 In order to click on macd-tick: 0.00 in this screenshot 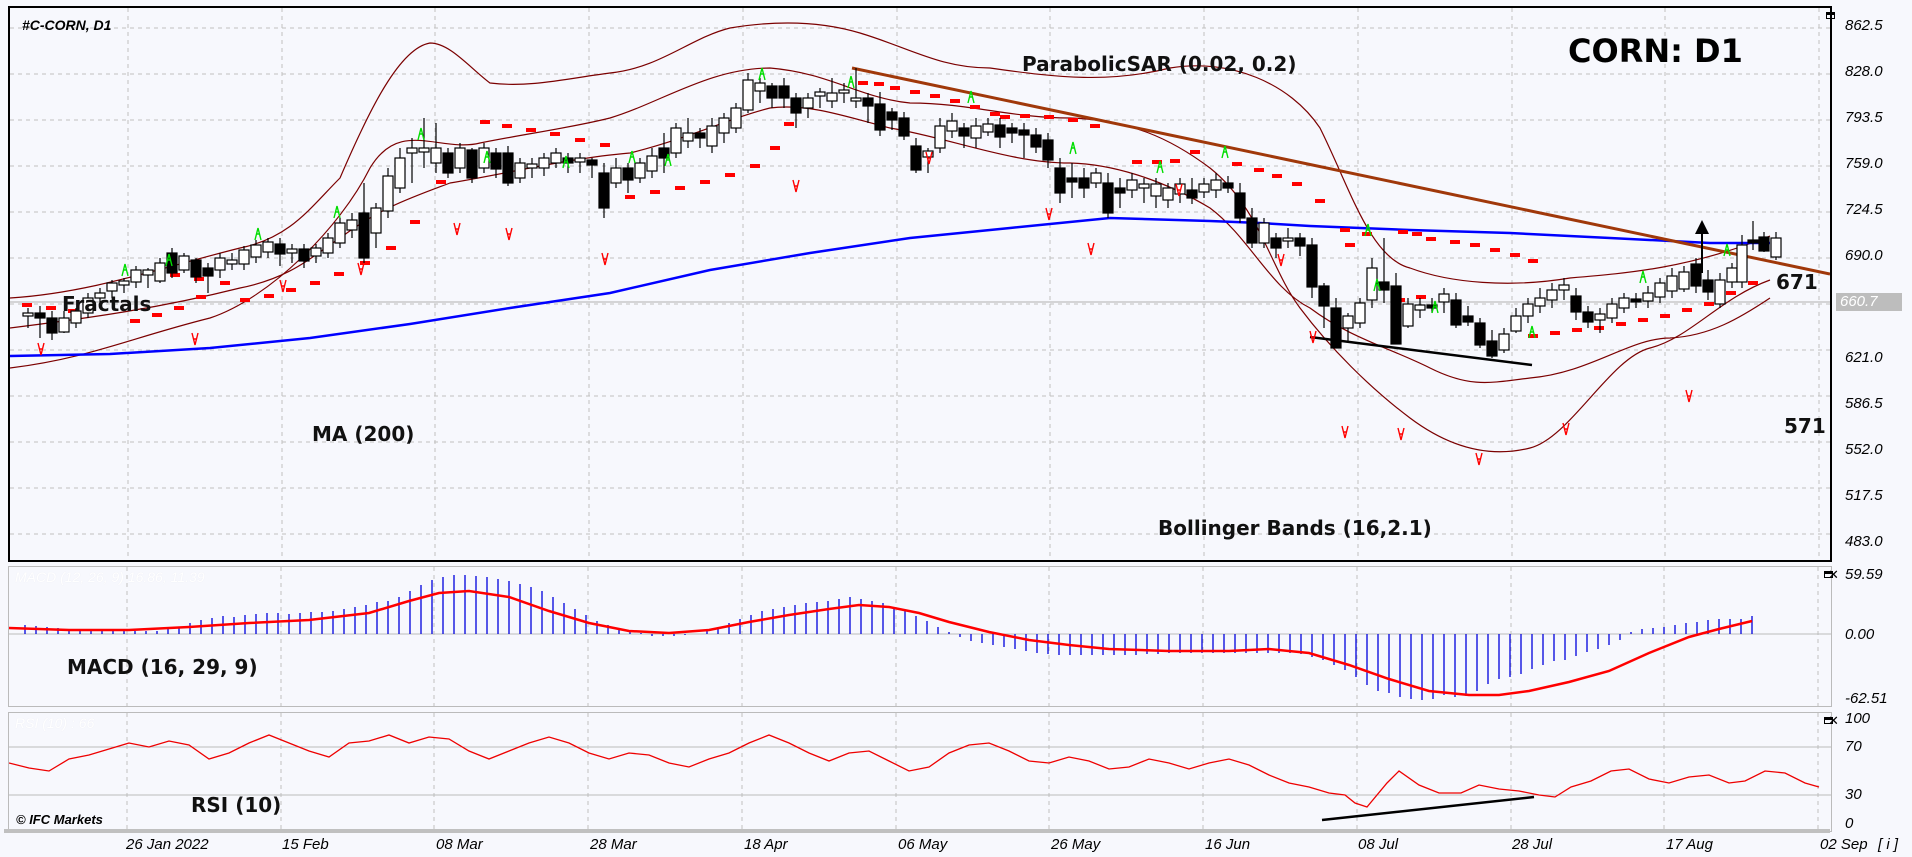, I will do `click(1860, 634)`.